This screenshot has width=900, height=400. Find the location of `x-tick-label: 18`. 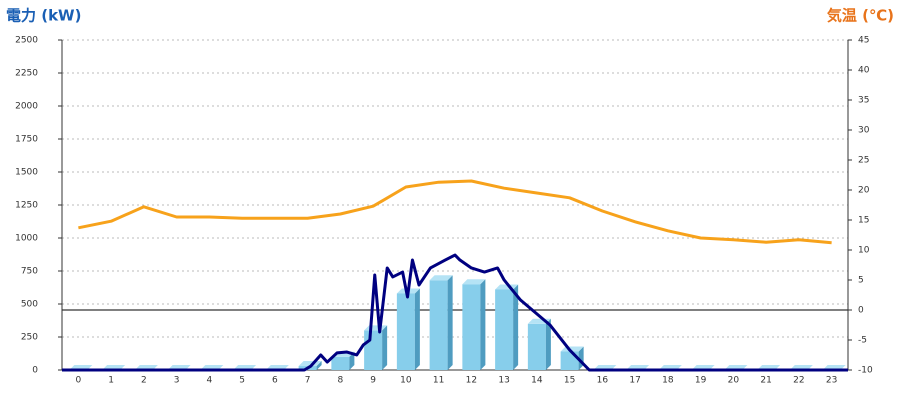

x-tick-label: 18 is located at coordinates (668, 381).